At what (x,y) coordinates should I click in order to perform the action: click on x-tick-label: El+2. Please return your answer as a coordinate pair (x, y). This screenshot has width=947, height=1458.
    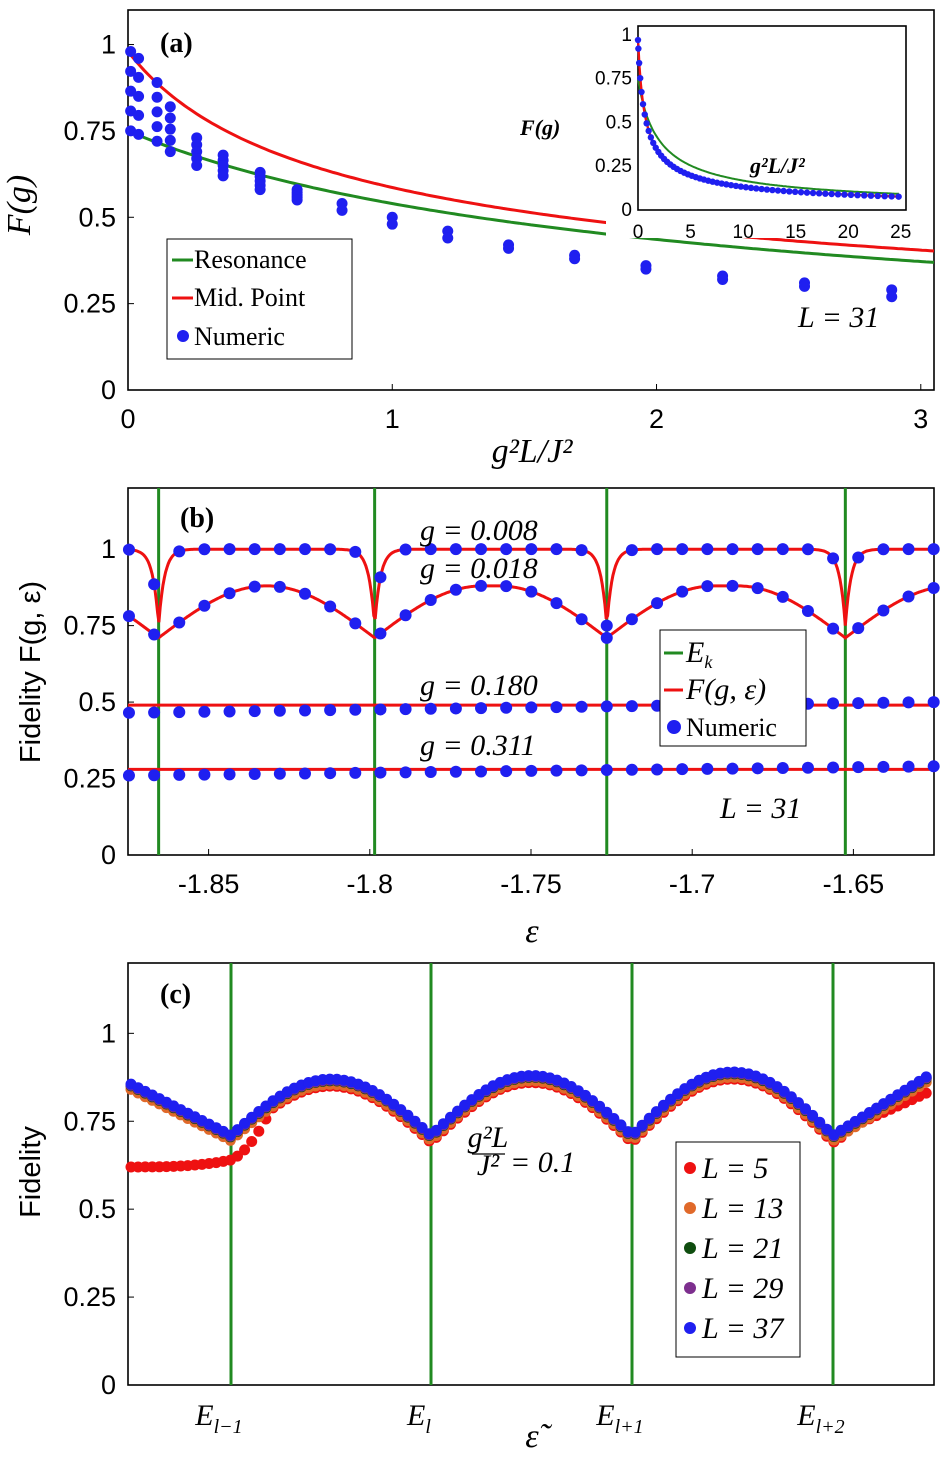
    Looking at the image, I should click on (820, 1418).